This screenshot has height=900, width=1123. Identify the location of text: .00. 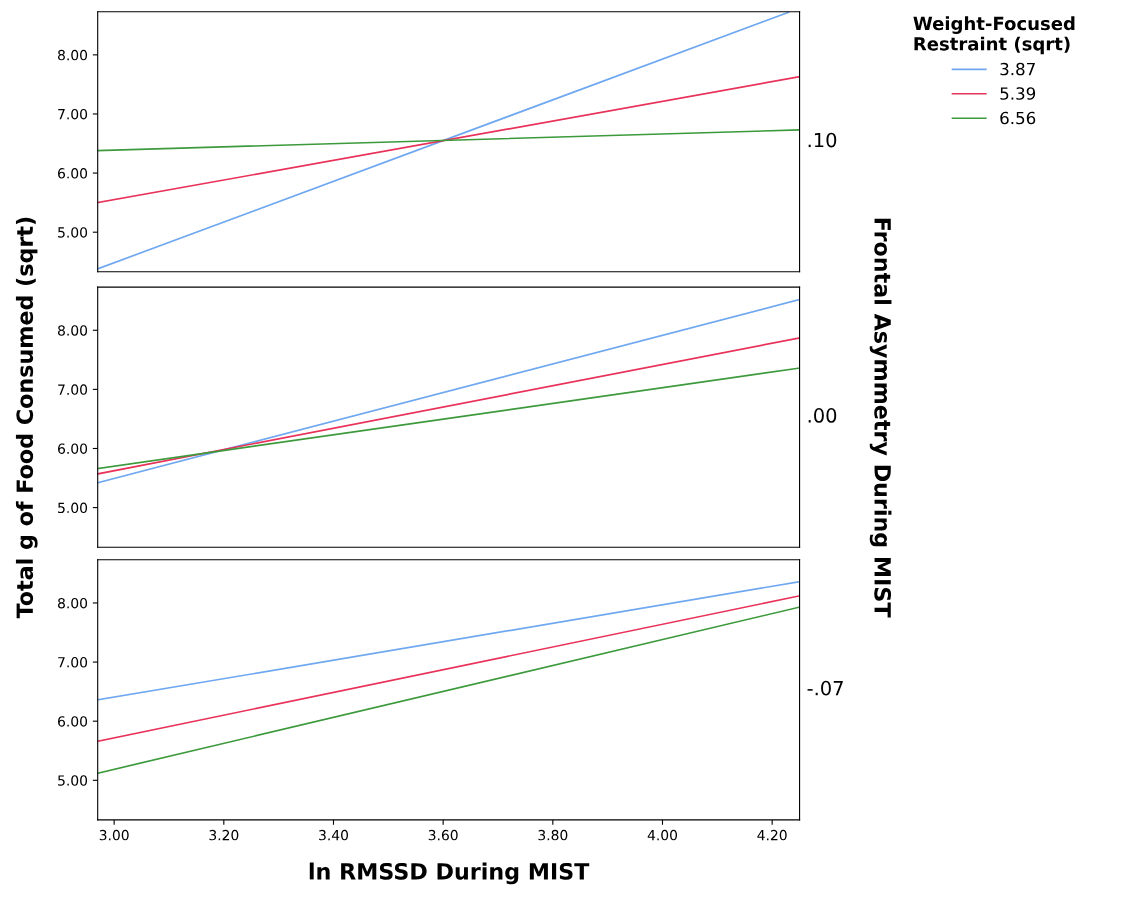
(822, 415).